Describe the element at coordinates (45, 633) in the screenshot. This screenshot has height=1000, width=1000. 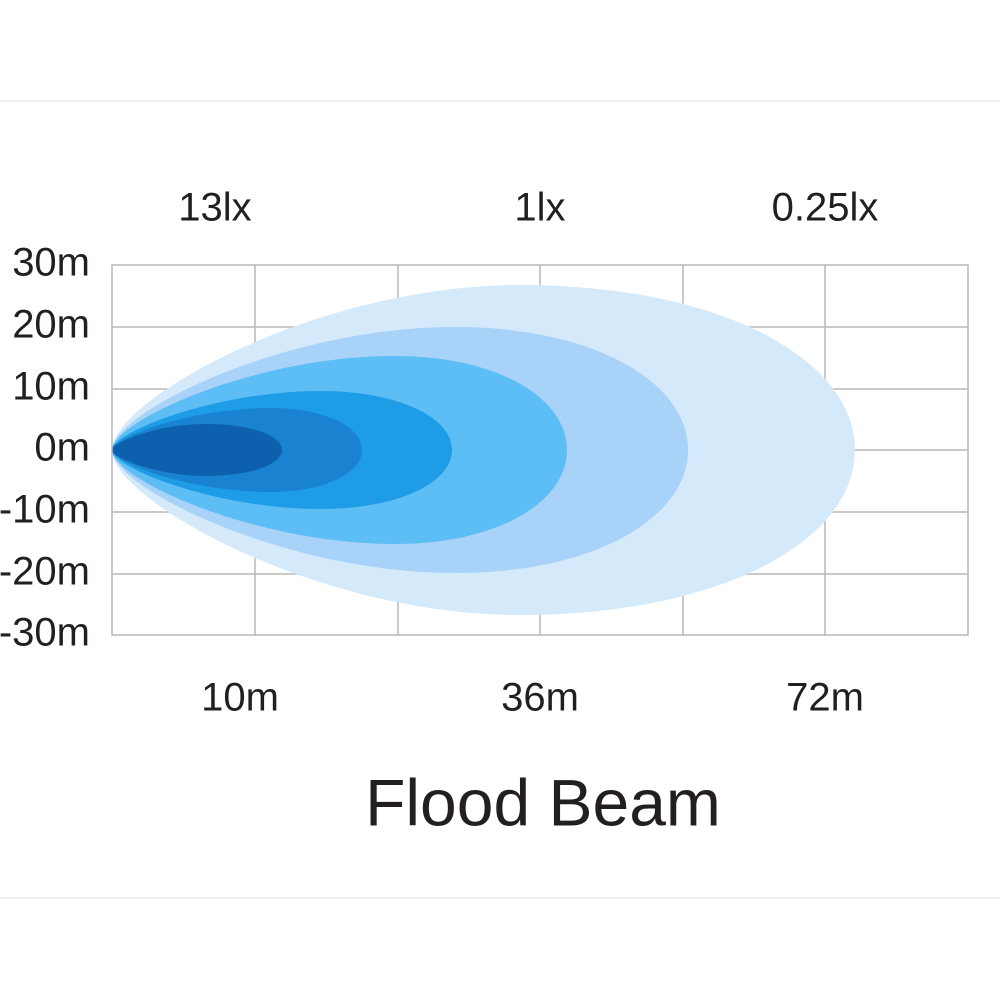
I see `y-label: -30m` at that location.